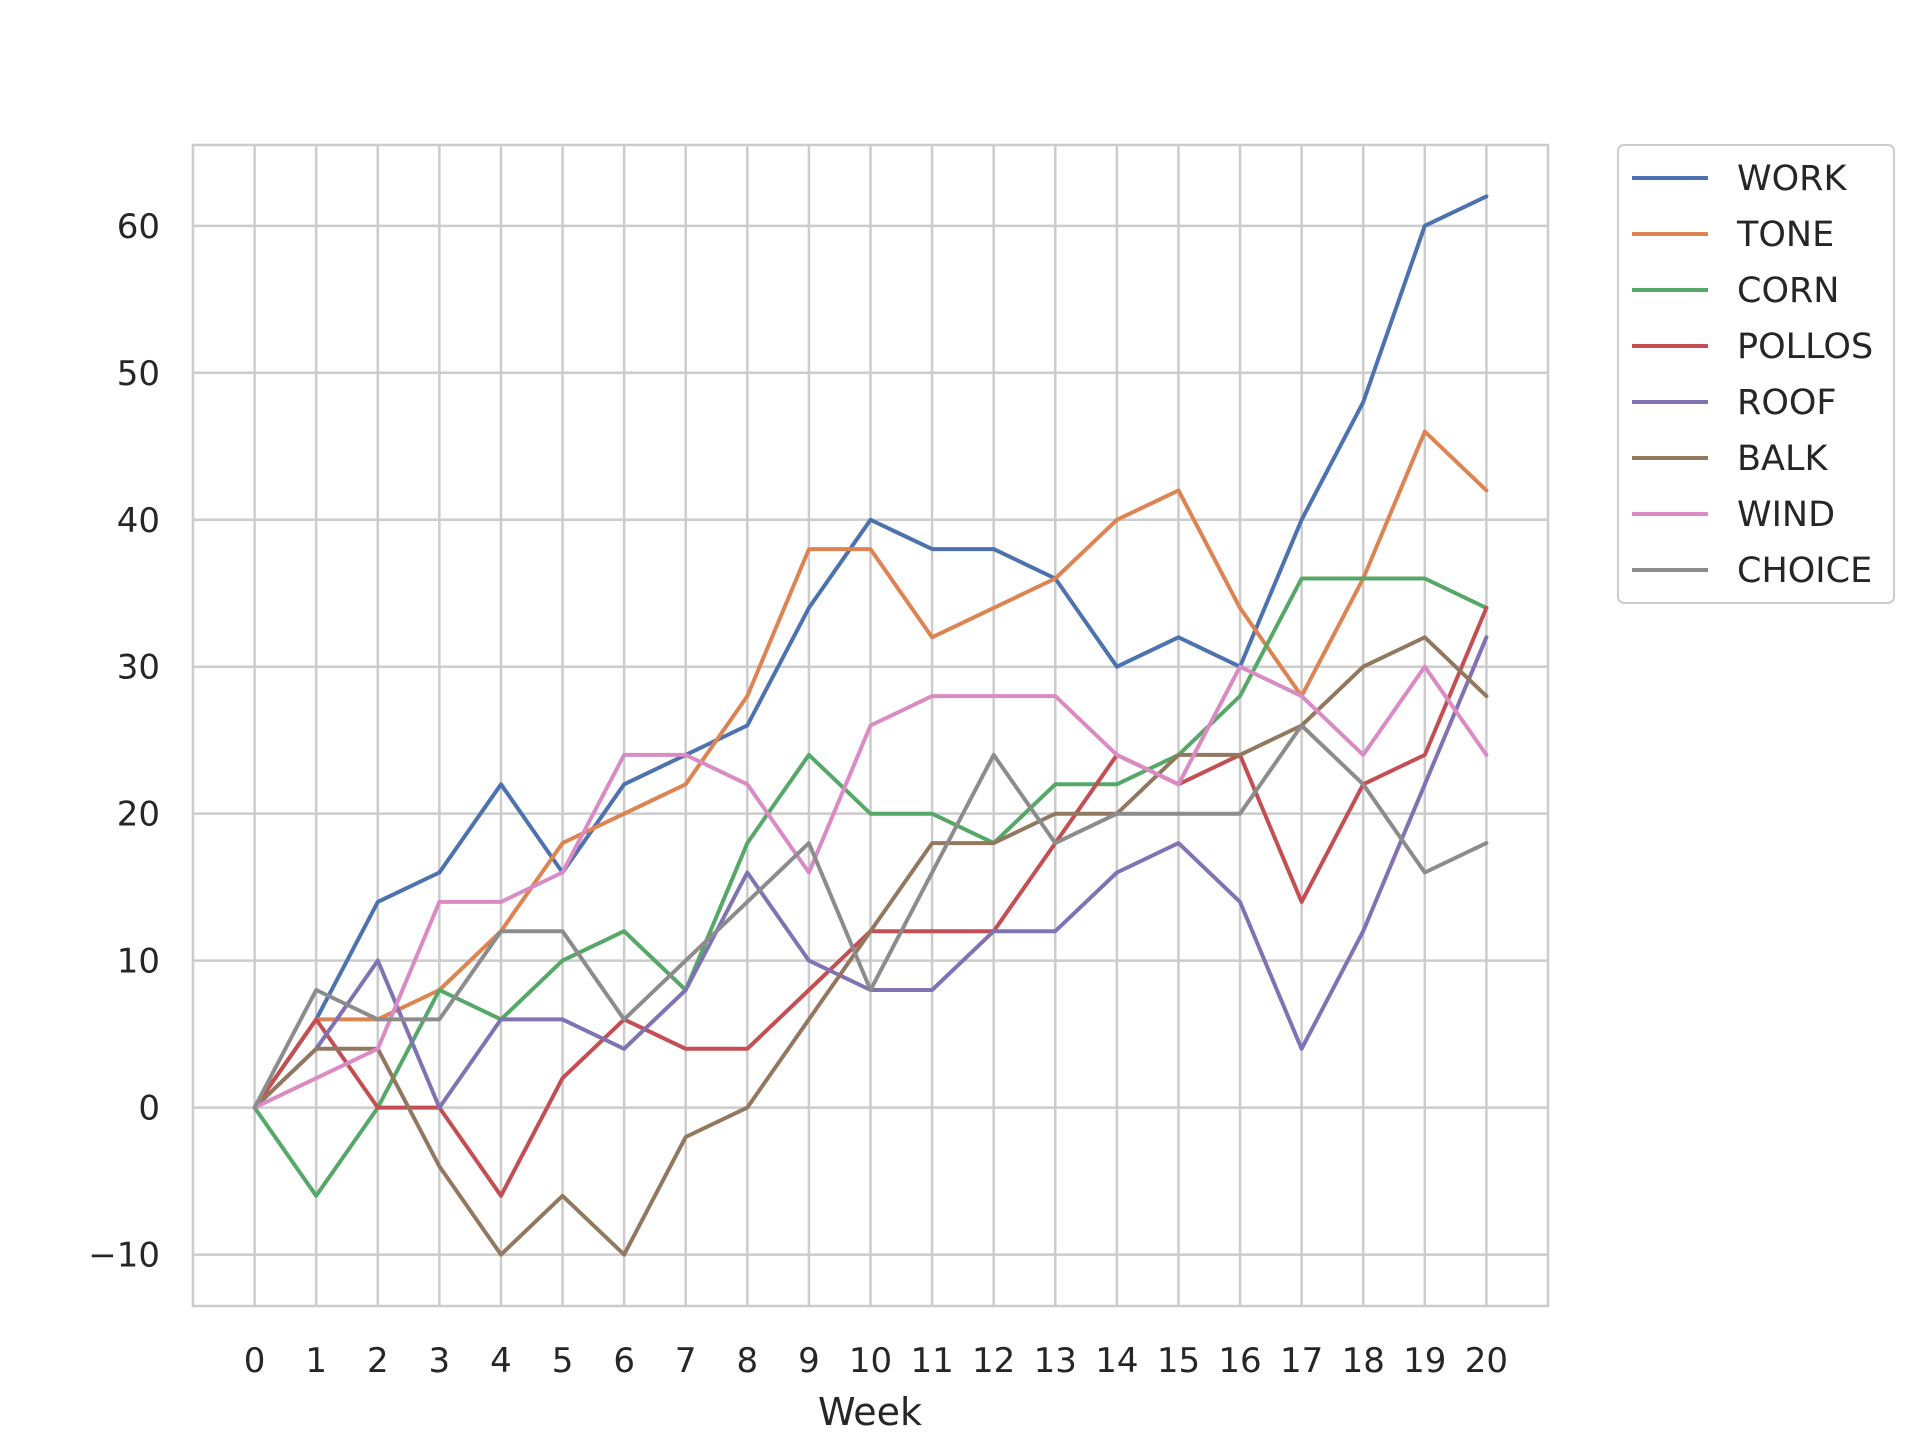 This screenshot has height=1444, width=1920. I want to click on x-tick-label: 4, so click(501, 1361).